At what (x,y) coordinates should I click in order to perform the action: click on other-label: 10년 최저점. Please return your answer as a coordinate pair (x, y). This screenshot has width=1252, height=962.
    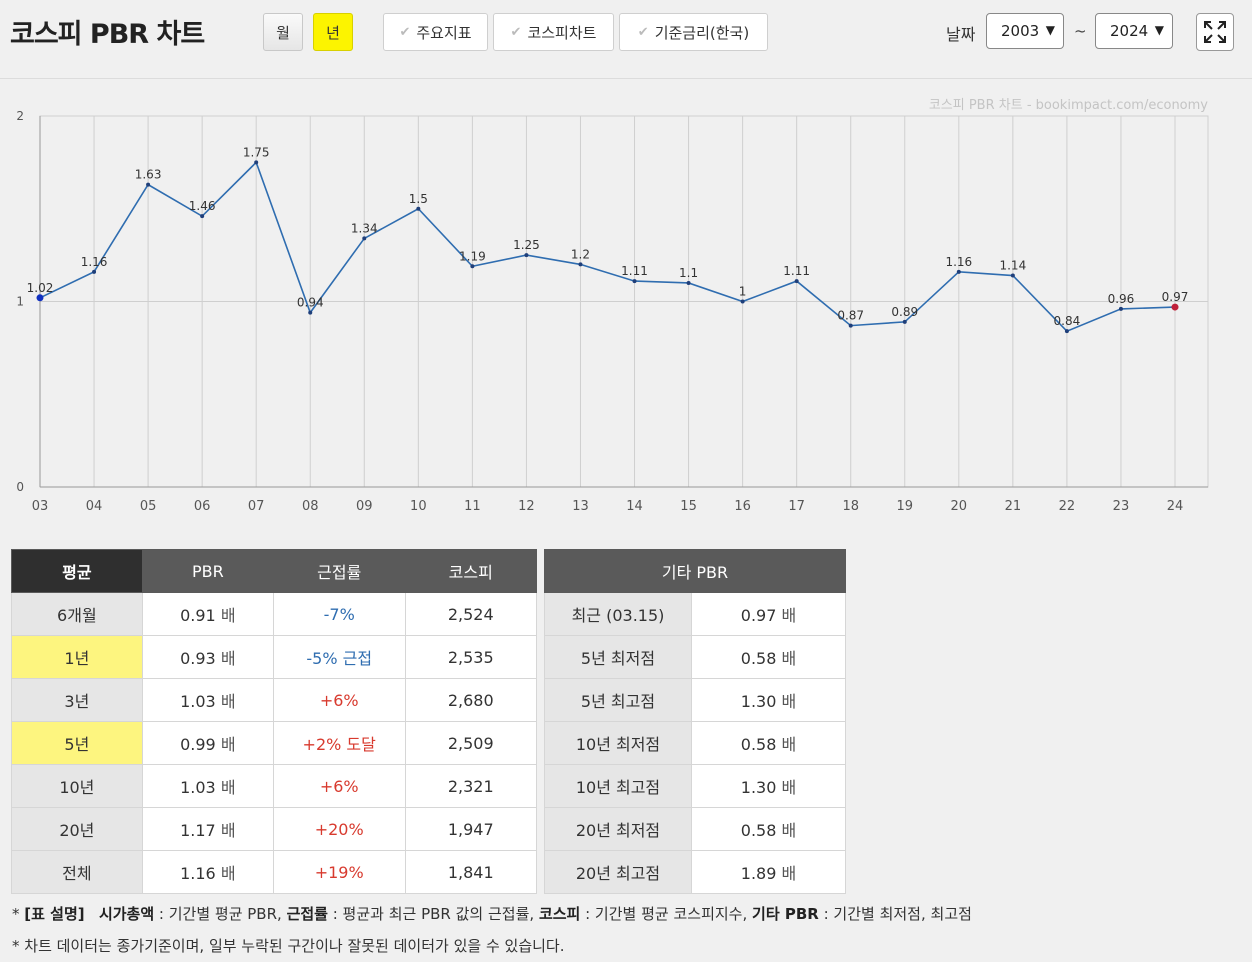
    Looking at the image, I should click on (618, 743).